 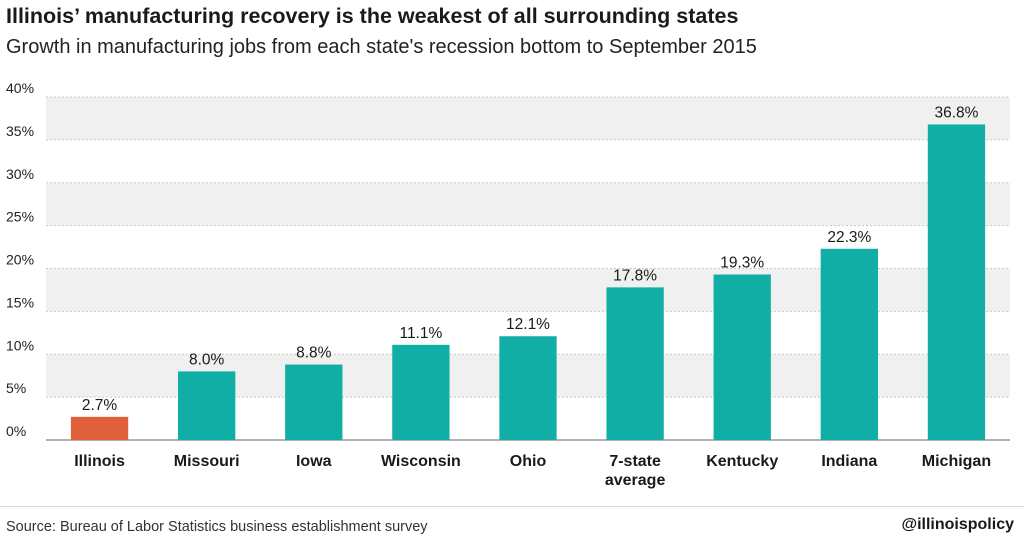 What do you see at coordinates (742, 461) in the screenshot?
I see `x-tick-label: Kentucky` at bounding box center [742, 461].